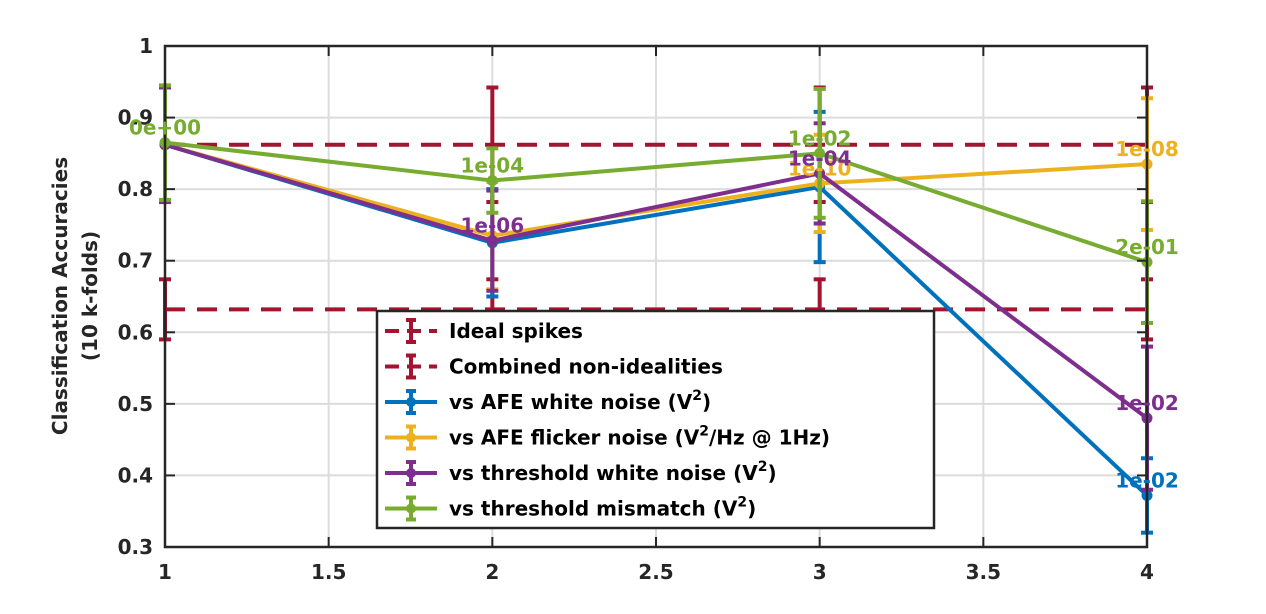  What do you see at coordinates (586, 367) in the screenshot?
I see `legend-entry-label: Combined non-idealities` at bounding box center [586, 367].